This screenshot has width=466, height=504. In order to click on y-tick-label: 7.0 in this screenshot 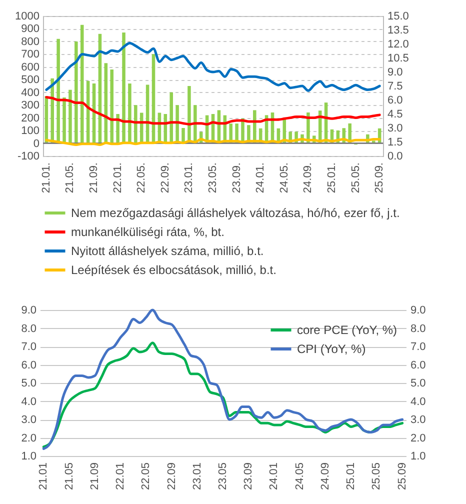, I will do `click(28, 347)`.